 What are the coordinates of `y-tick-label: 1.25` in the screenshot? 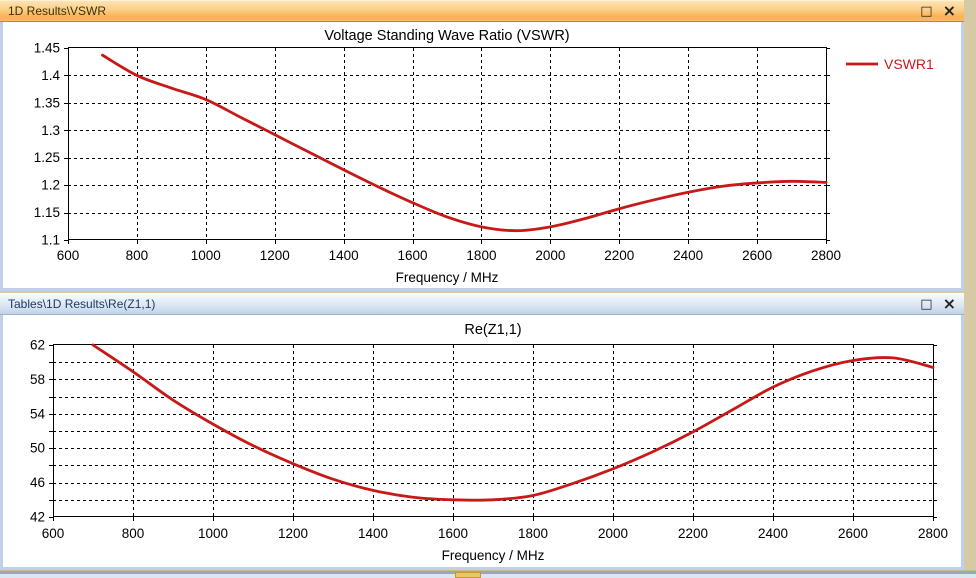 It's located at (47, 157).